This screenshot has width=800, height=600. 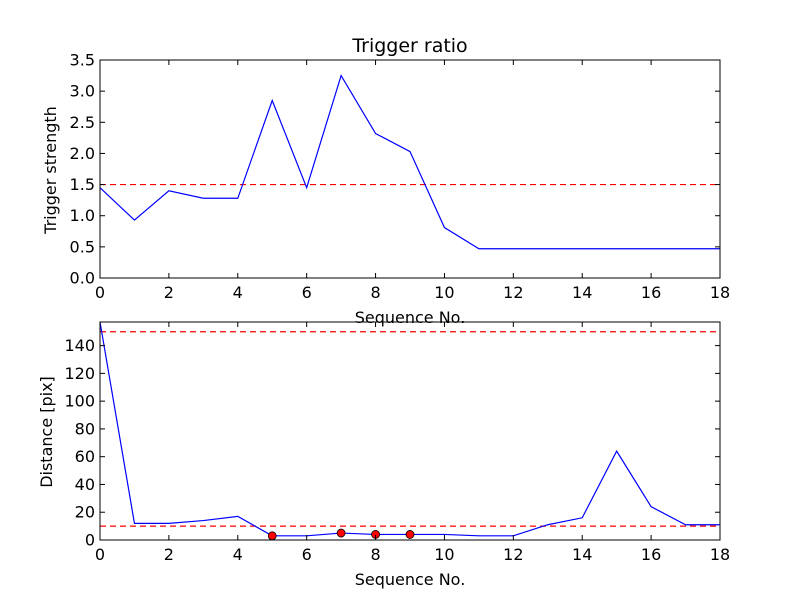 I want to click on y-tick-label: 2.0, so click(x=82, y=153).